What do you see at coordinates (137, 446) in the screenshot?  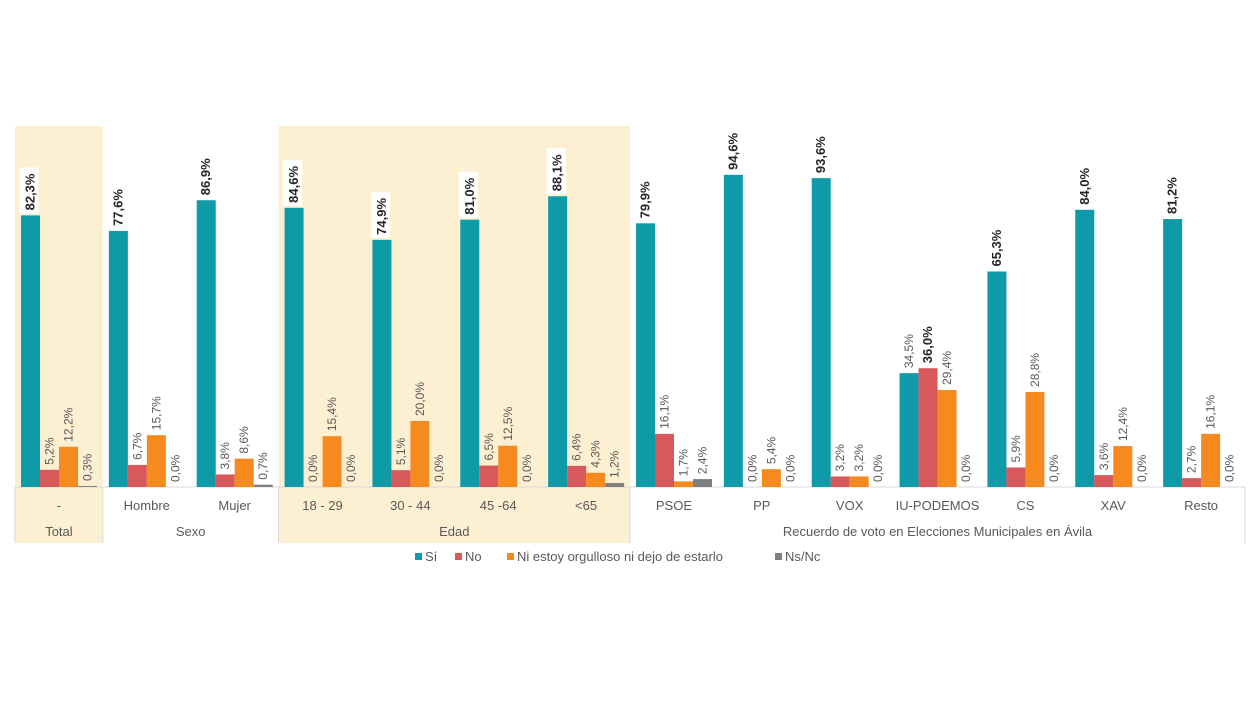 I see `value-label: 6,7%` at bounding box center [137, 446].